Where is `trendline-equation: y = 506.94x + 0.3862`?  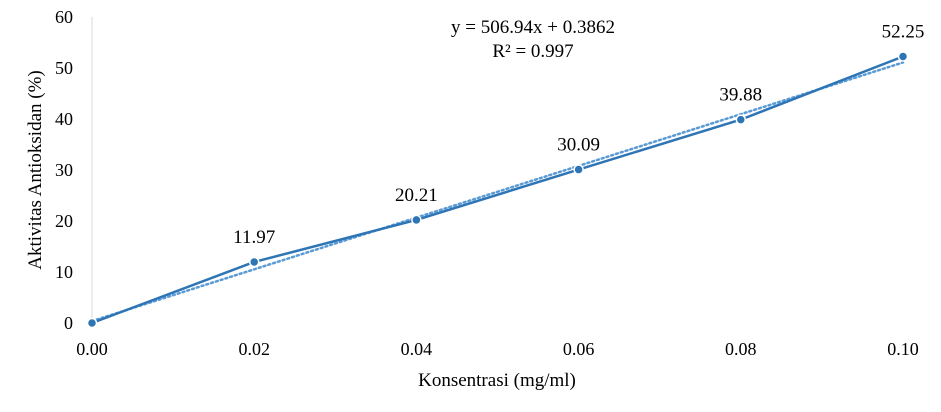
trendline-equation: y = 506.94x + 0.3862 is located at coordinates (533, 27).